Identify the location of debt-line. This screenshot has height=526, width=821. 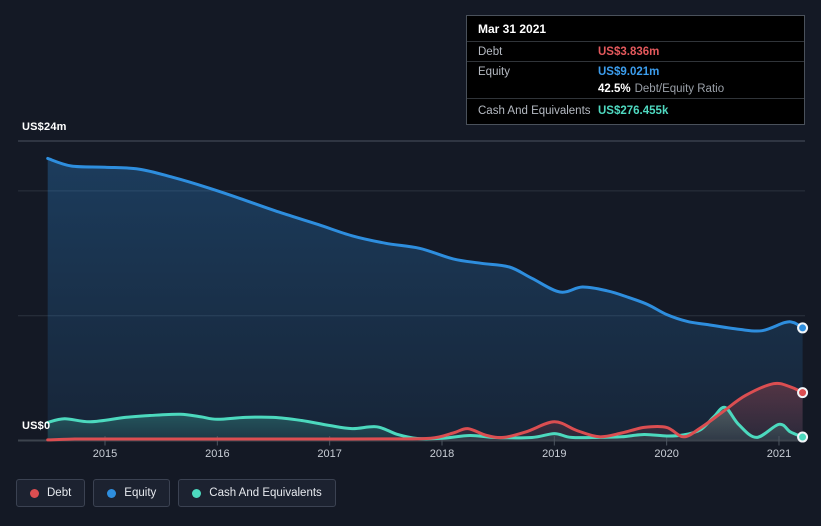
(425, 411).